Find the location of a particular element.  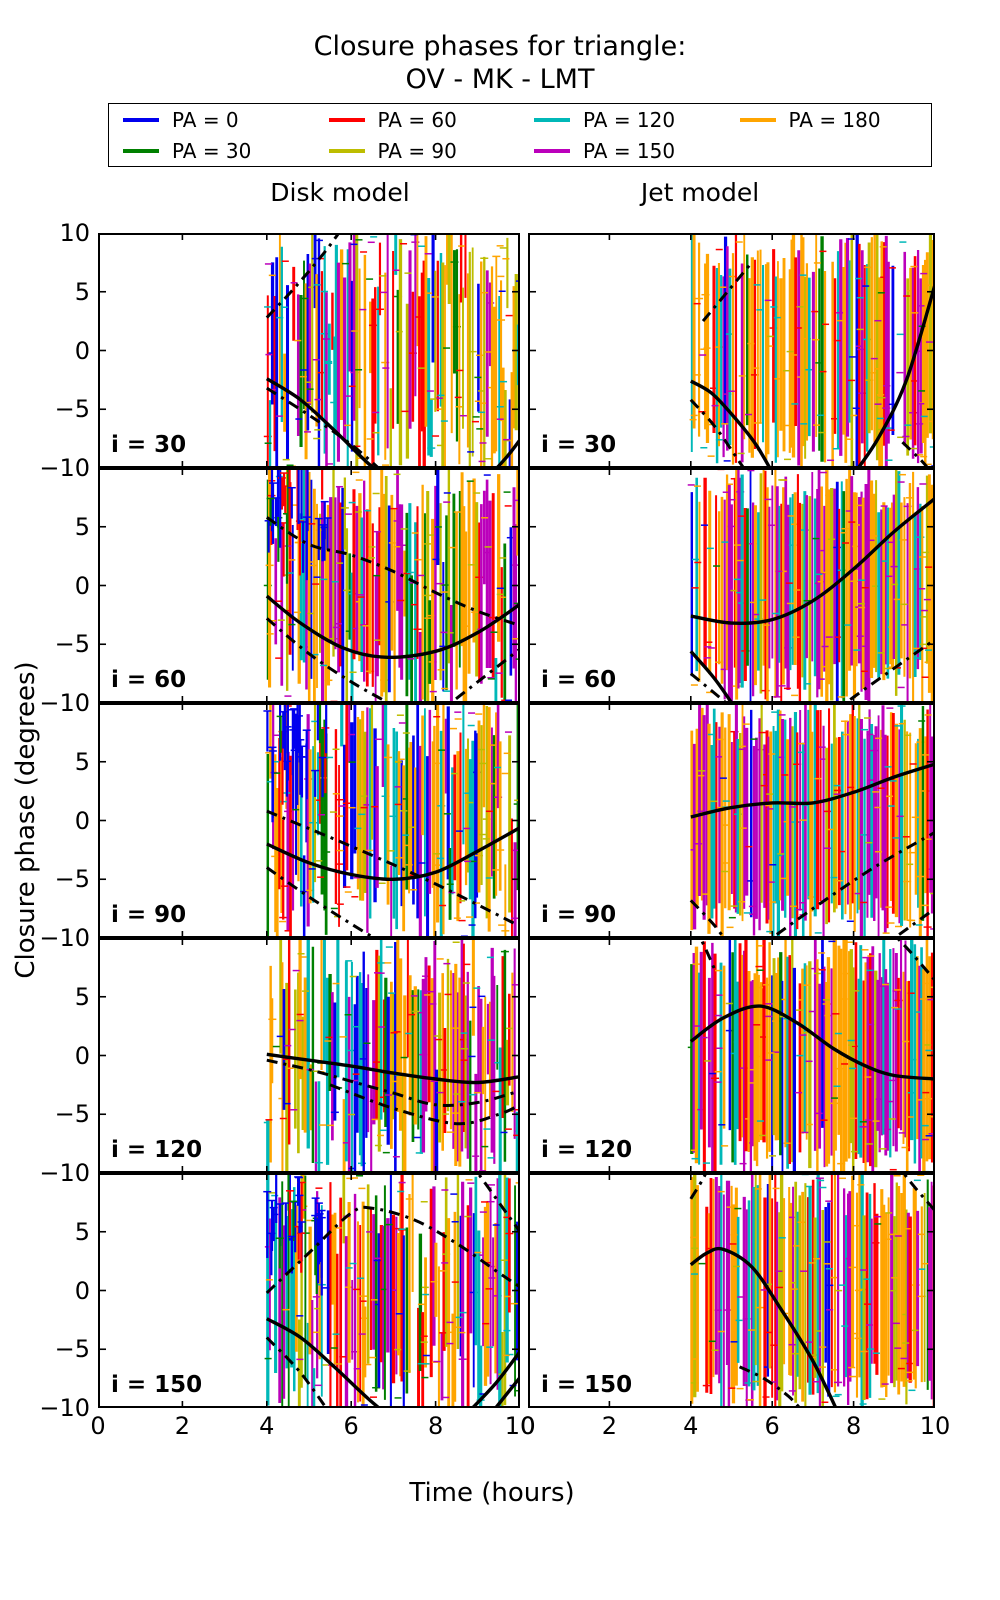

y-axis-label: Closure phase (degrees) is located at coordinates (26, 820).